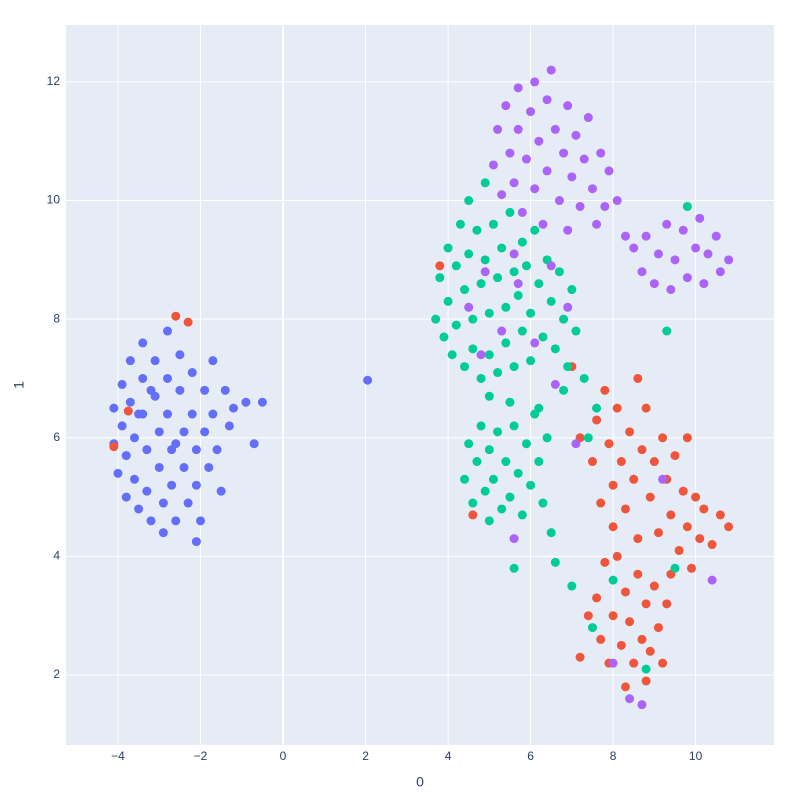 The image size is (800, 800). What do you see at coordinates (201, 756) in the screenshot?
I see `x-tick-label: −2` at bounding box center [201, 756].